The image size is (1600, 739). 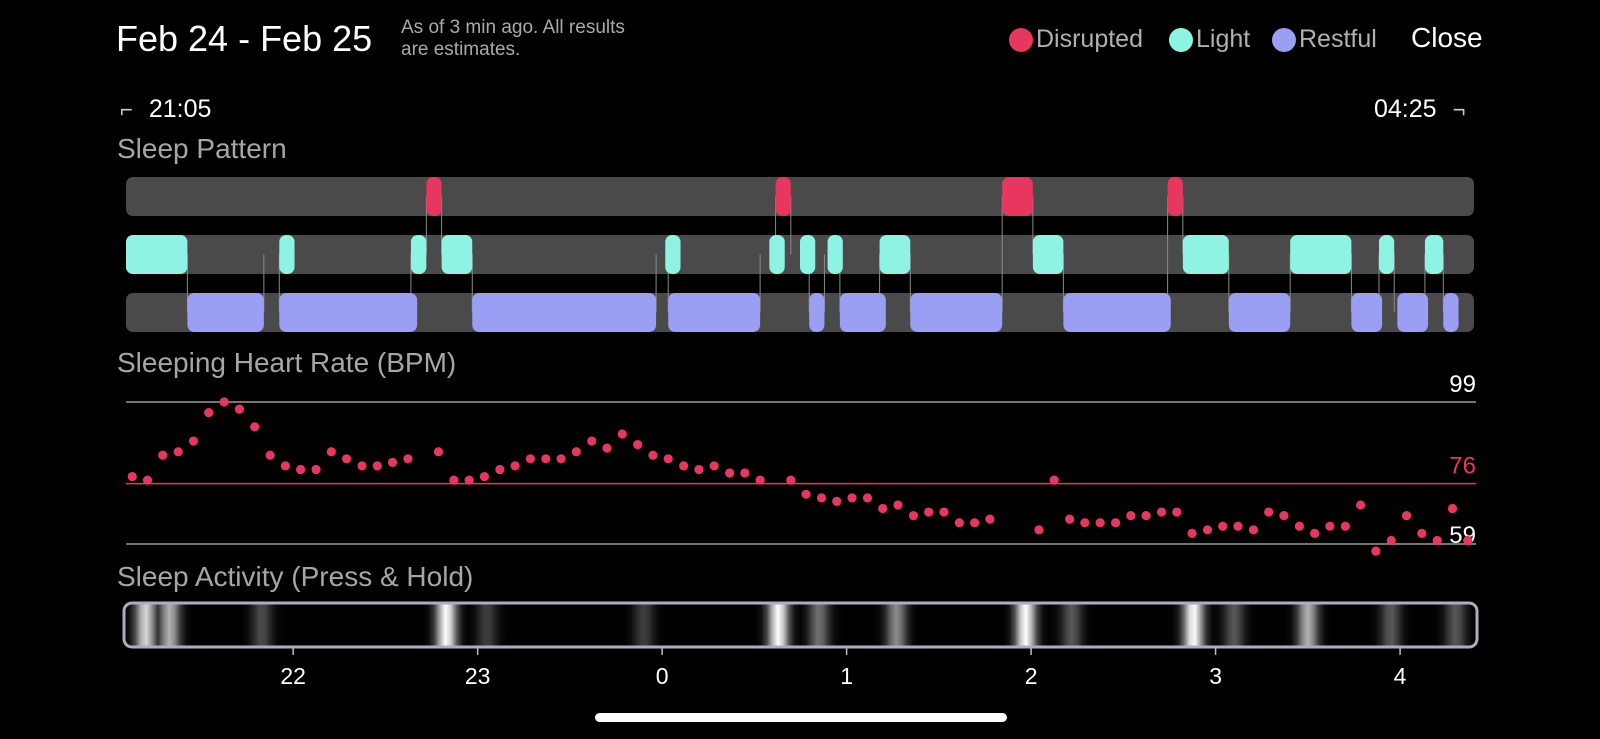 I want to click on legend-restful-label: Restful, so click(x=1338, y=39).